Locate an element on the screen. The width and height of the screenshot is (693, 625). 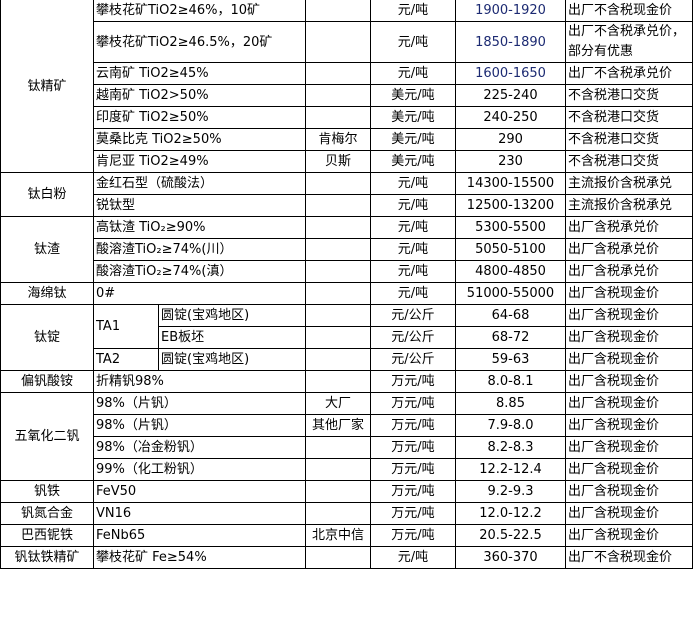
product-cell: 金红石型（硫酸法） is located at coordinates (199, 183).